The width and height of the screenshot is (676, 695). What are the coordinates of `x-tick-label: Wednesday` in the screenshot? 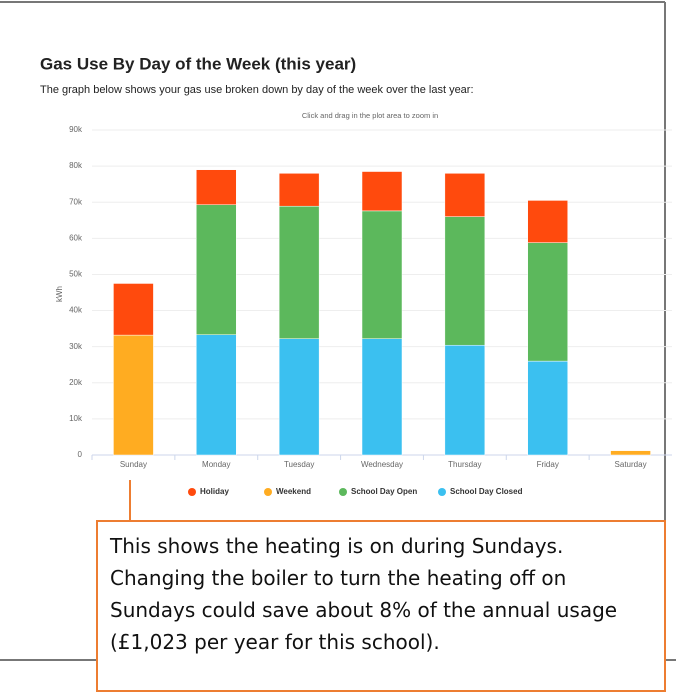 It's located at (382, 464).